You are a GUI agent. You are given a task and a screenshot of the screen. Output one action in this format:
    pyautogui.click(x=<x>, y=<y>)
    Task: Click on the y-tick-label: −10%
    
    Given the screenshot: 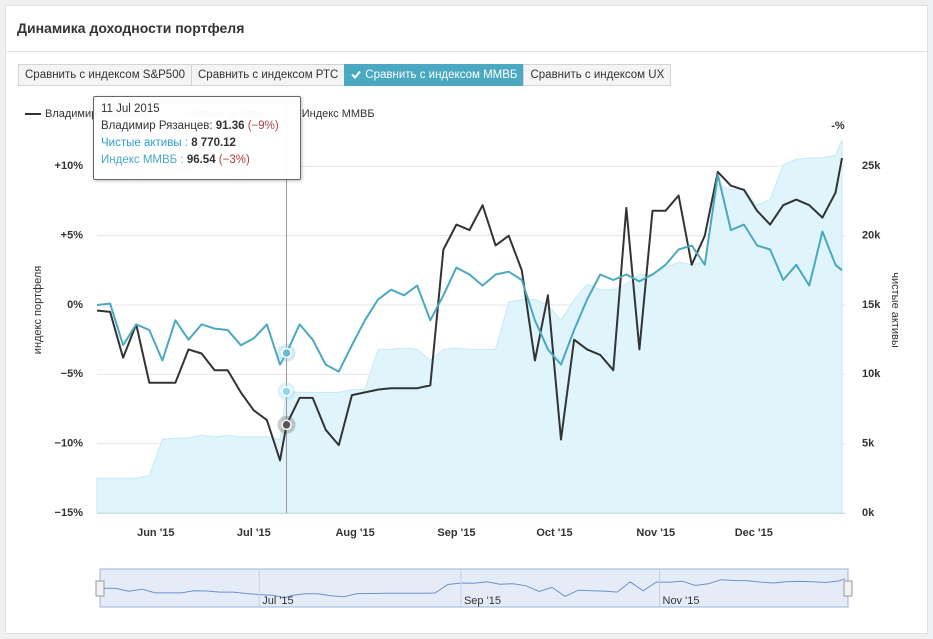 What is the action you would take?
    pyautogui.click(x=69, y=444)
    